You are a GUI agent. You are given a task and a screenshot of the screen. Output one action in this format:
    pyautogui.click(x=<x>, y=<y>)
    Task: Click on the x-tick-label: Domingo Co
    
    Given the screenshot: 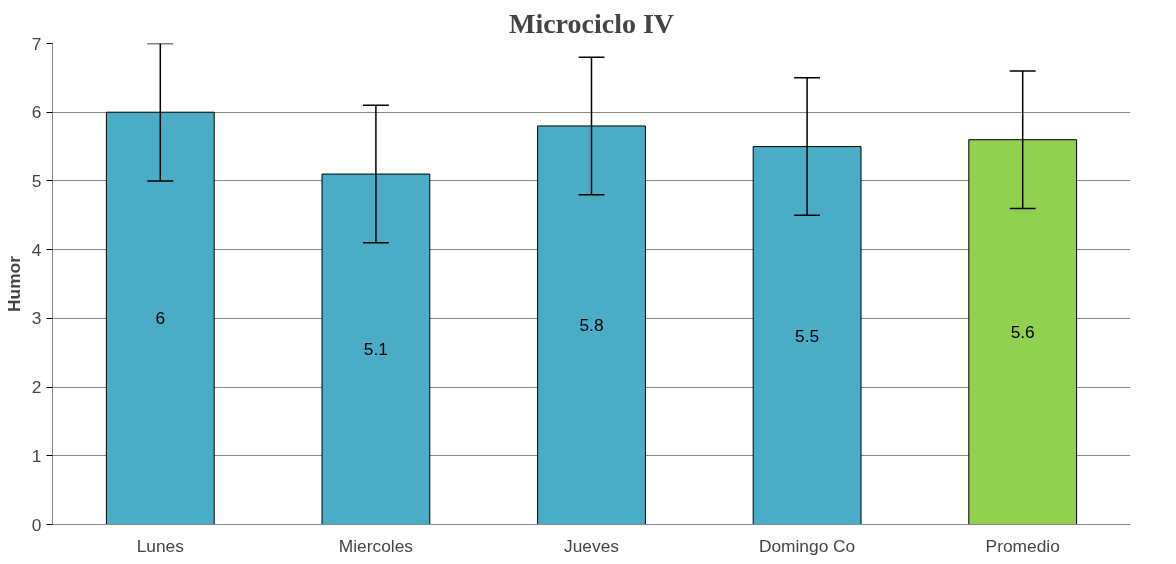 What is the action you would take?
    pyautogui.click(x=807, y=545)
    